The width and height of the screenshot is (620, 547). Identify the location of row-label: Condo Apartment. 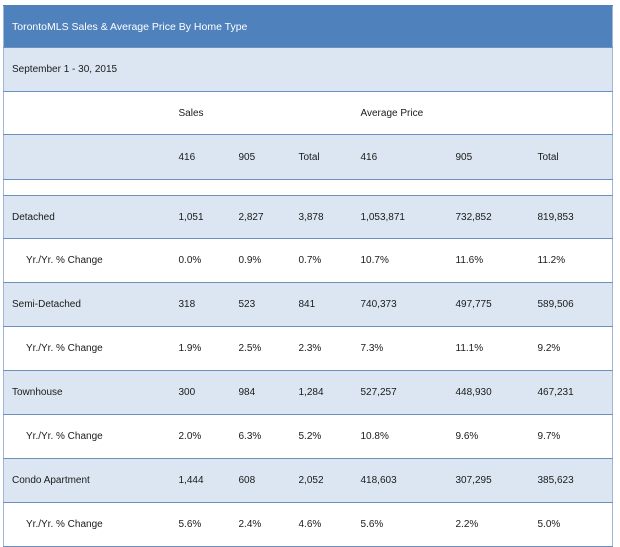
(87, 480).